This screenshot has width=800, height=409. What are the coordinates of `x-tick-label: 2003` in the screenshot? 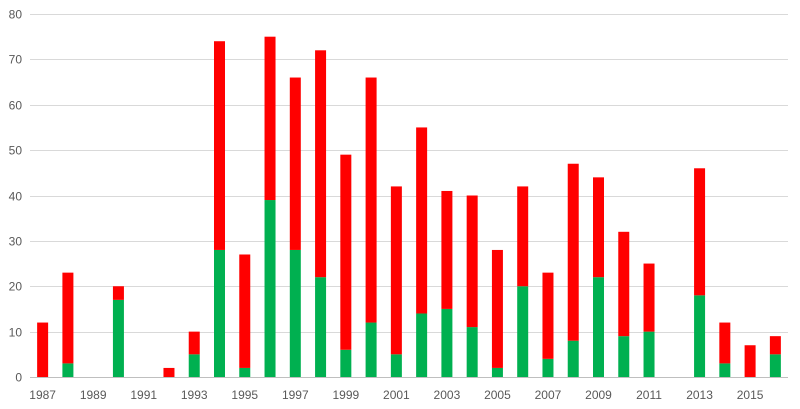 It's located at (447, 395).